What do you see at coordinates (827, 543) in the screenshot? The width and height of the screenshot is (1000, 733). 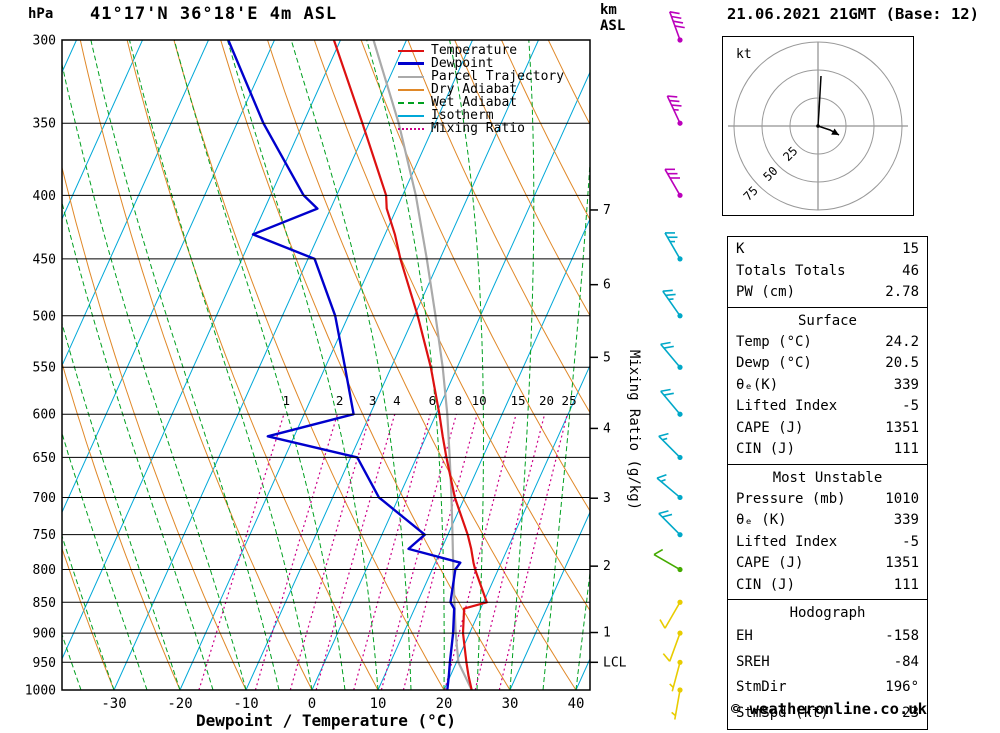 I see `stat-row-mu-li: Lifted Index -5` at bounding box center [827, 543].